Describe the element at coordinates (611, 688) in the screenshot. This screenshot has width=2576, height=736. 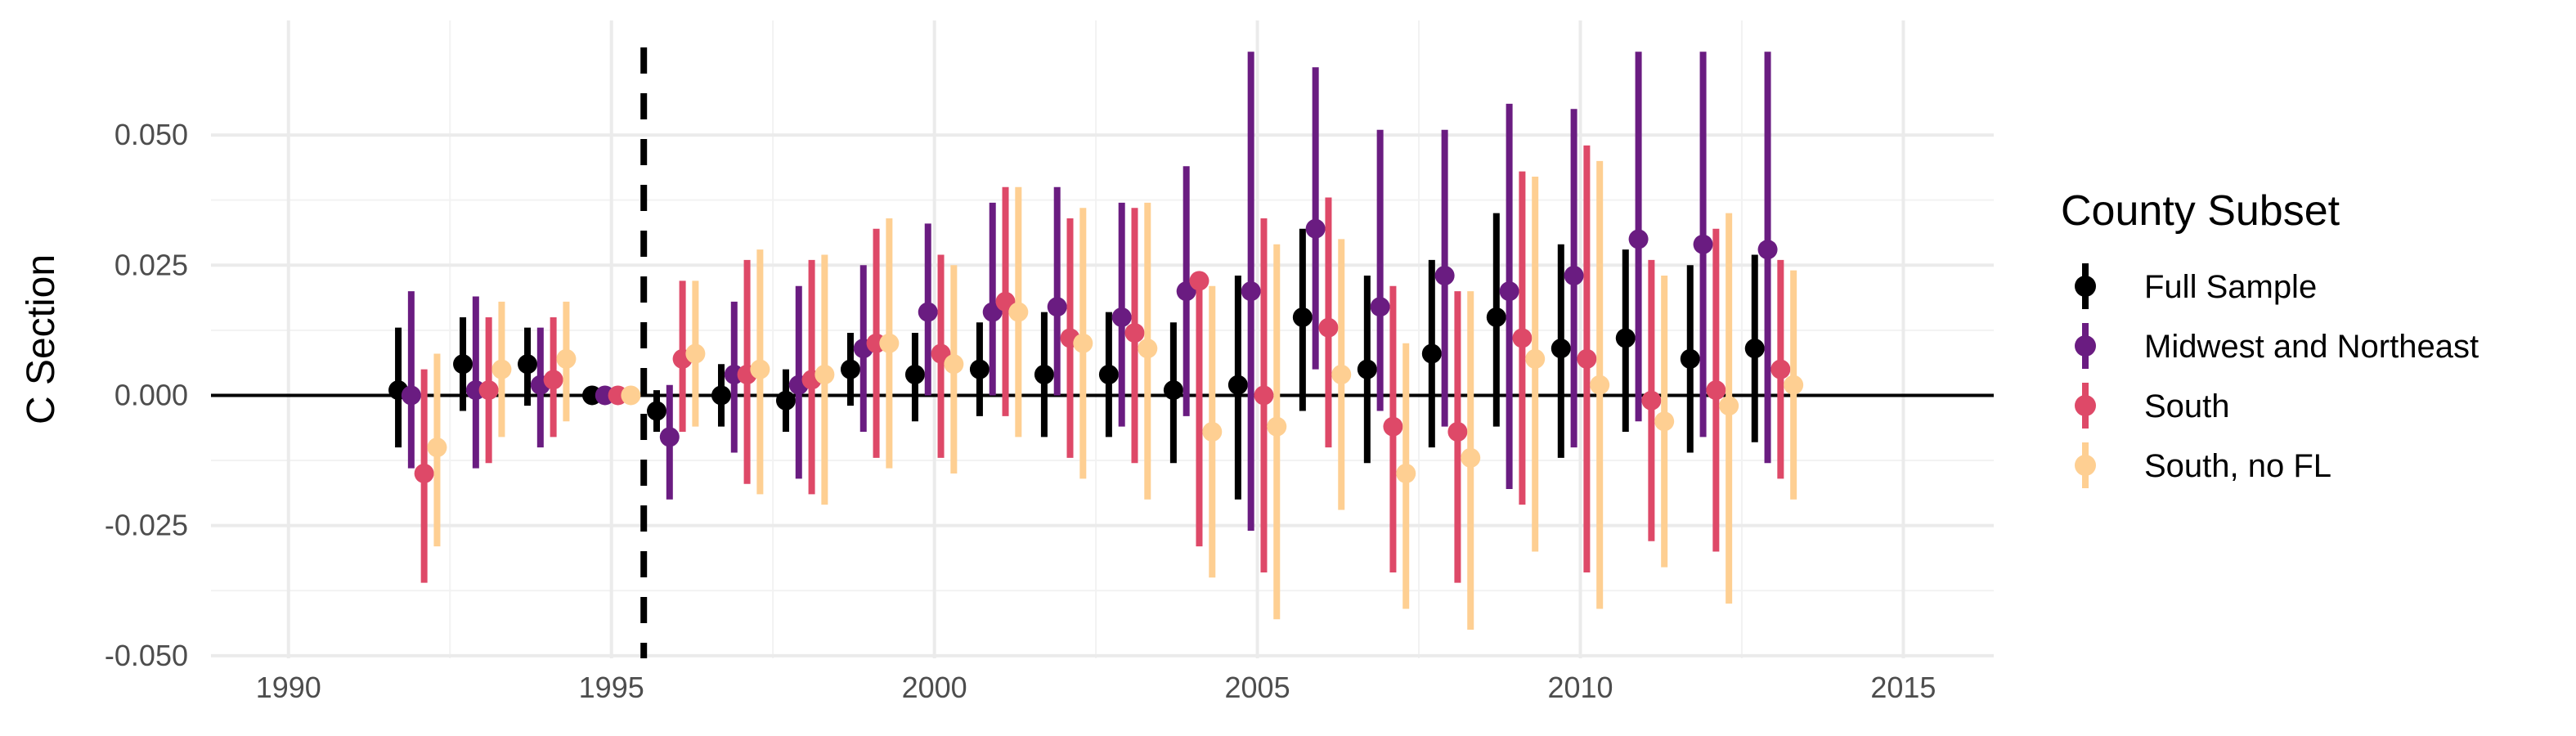
I see `x-tick-label: 1995` at that location.